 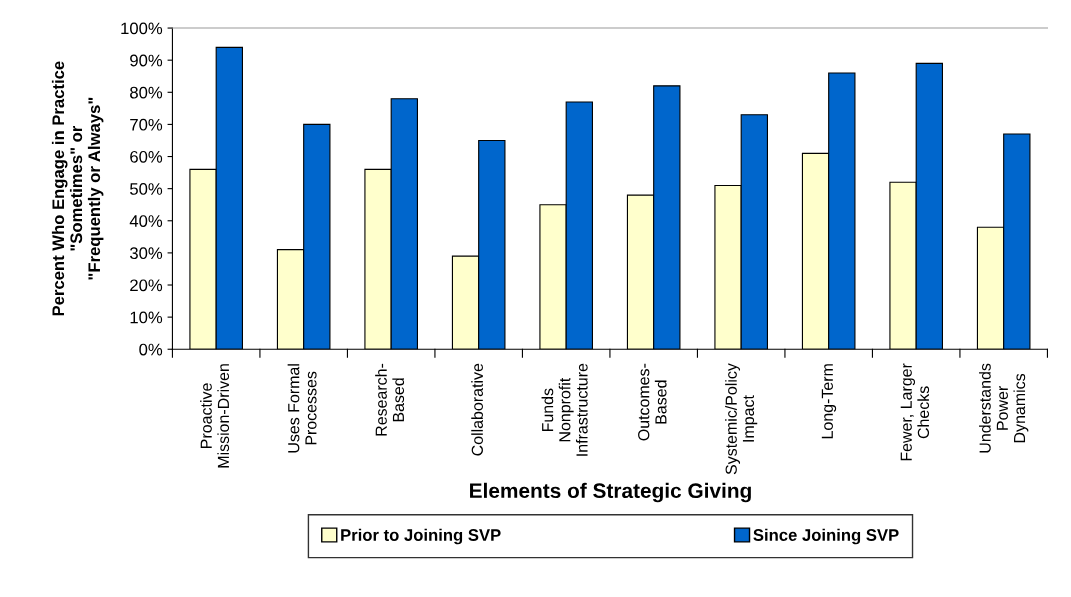 I want to click on legend-label: Since Joining SVP, so click(x=826, y=536).